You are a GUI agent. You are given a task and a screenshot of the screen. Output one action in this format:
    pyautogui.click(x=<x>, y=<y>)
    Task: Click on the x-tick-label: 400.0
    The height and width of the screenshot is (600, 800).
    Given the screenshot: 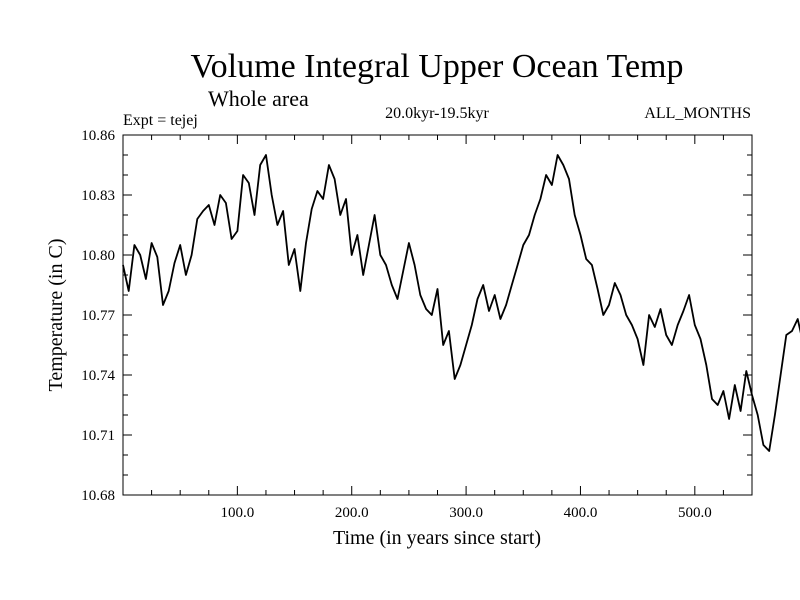 What is the action you would take?
    pyautogui.click(x=581, y=513)
    